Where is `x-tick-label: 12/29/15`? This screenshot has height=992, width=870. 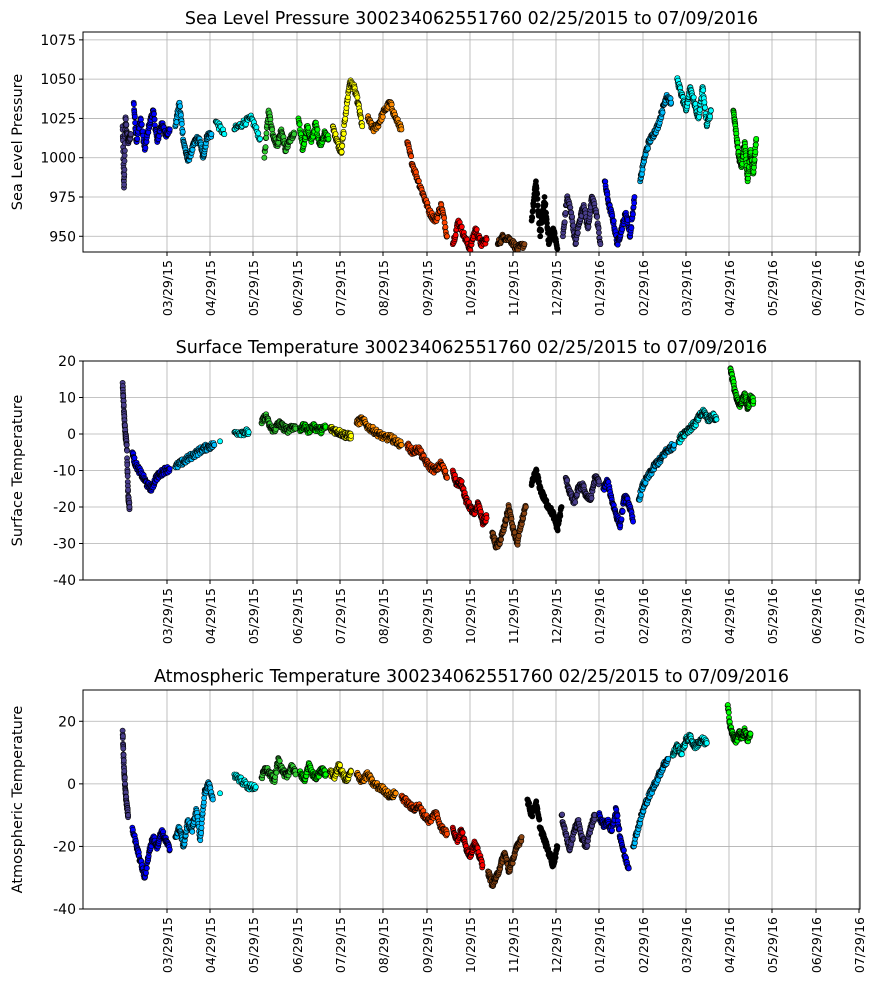
x-tick-label: 12/29/15 is located at coordinates (556, 616).